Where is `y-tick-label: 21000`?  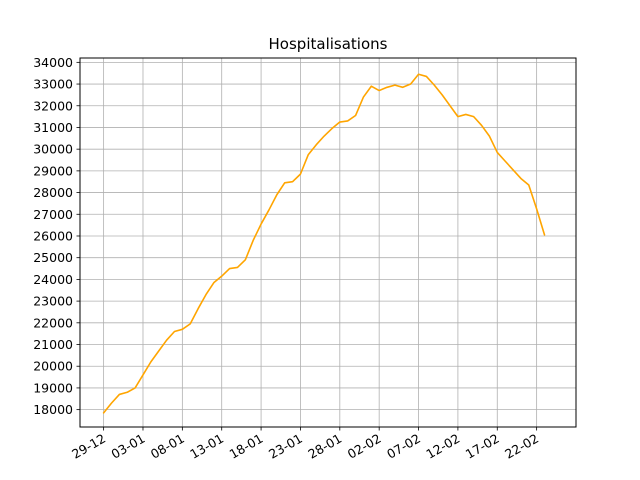
y-tick-label: 21000 is located at coordinates (53, 344).